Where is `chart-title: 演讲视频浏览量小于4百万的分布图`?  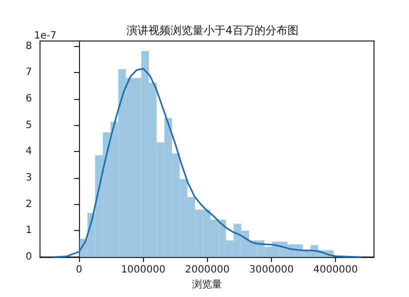
chart-title: 演讲视频浏览量小于4百万的分布图 is located at coordinates (212, 30).